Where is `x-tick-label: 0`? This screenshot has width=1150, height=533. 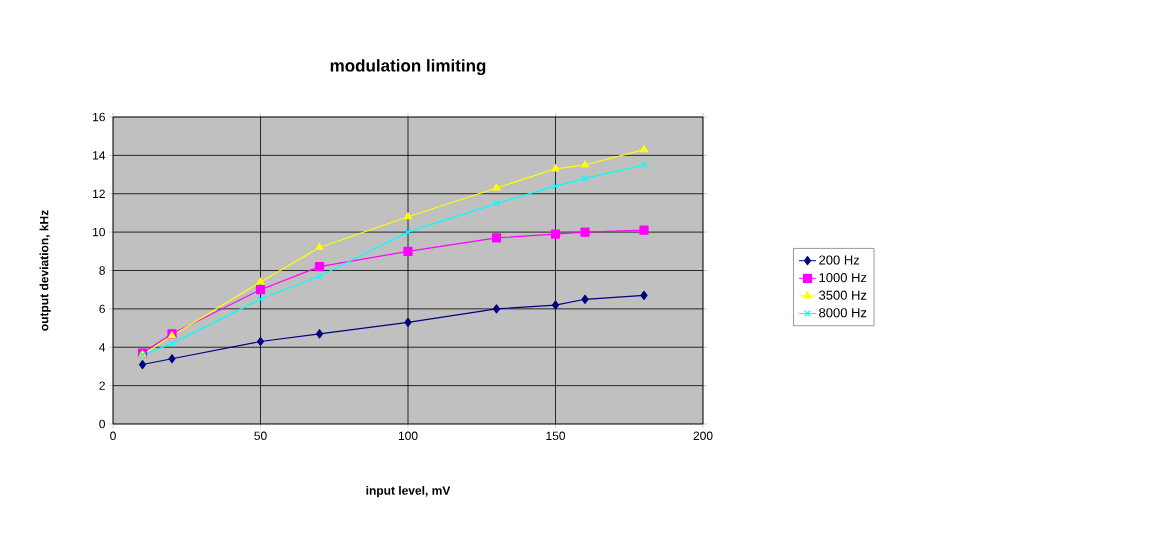
x-tick-label: 0 is located at coordinates (113, 436).